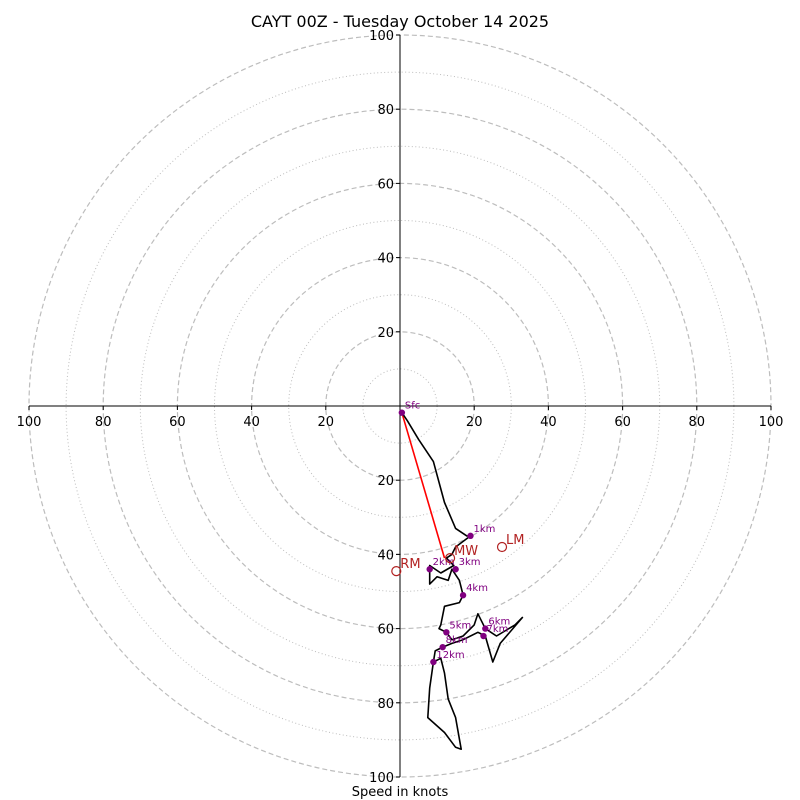  I want to click on hodograph-trace-layer, so click(462, 581).